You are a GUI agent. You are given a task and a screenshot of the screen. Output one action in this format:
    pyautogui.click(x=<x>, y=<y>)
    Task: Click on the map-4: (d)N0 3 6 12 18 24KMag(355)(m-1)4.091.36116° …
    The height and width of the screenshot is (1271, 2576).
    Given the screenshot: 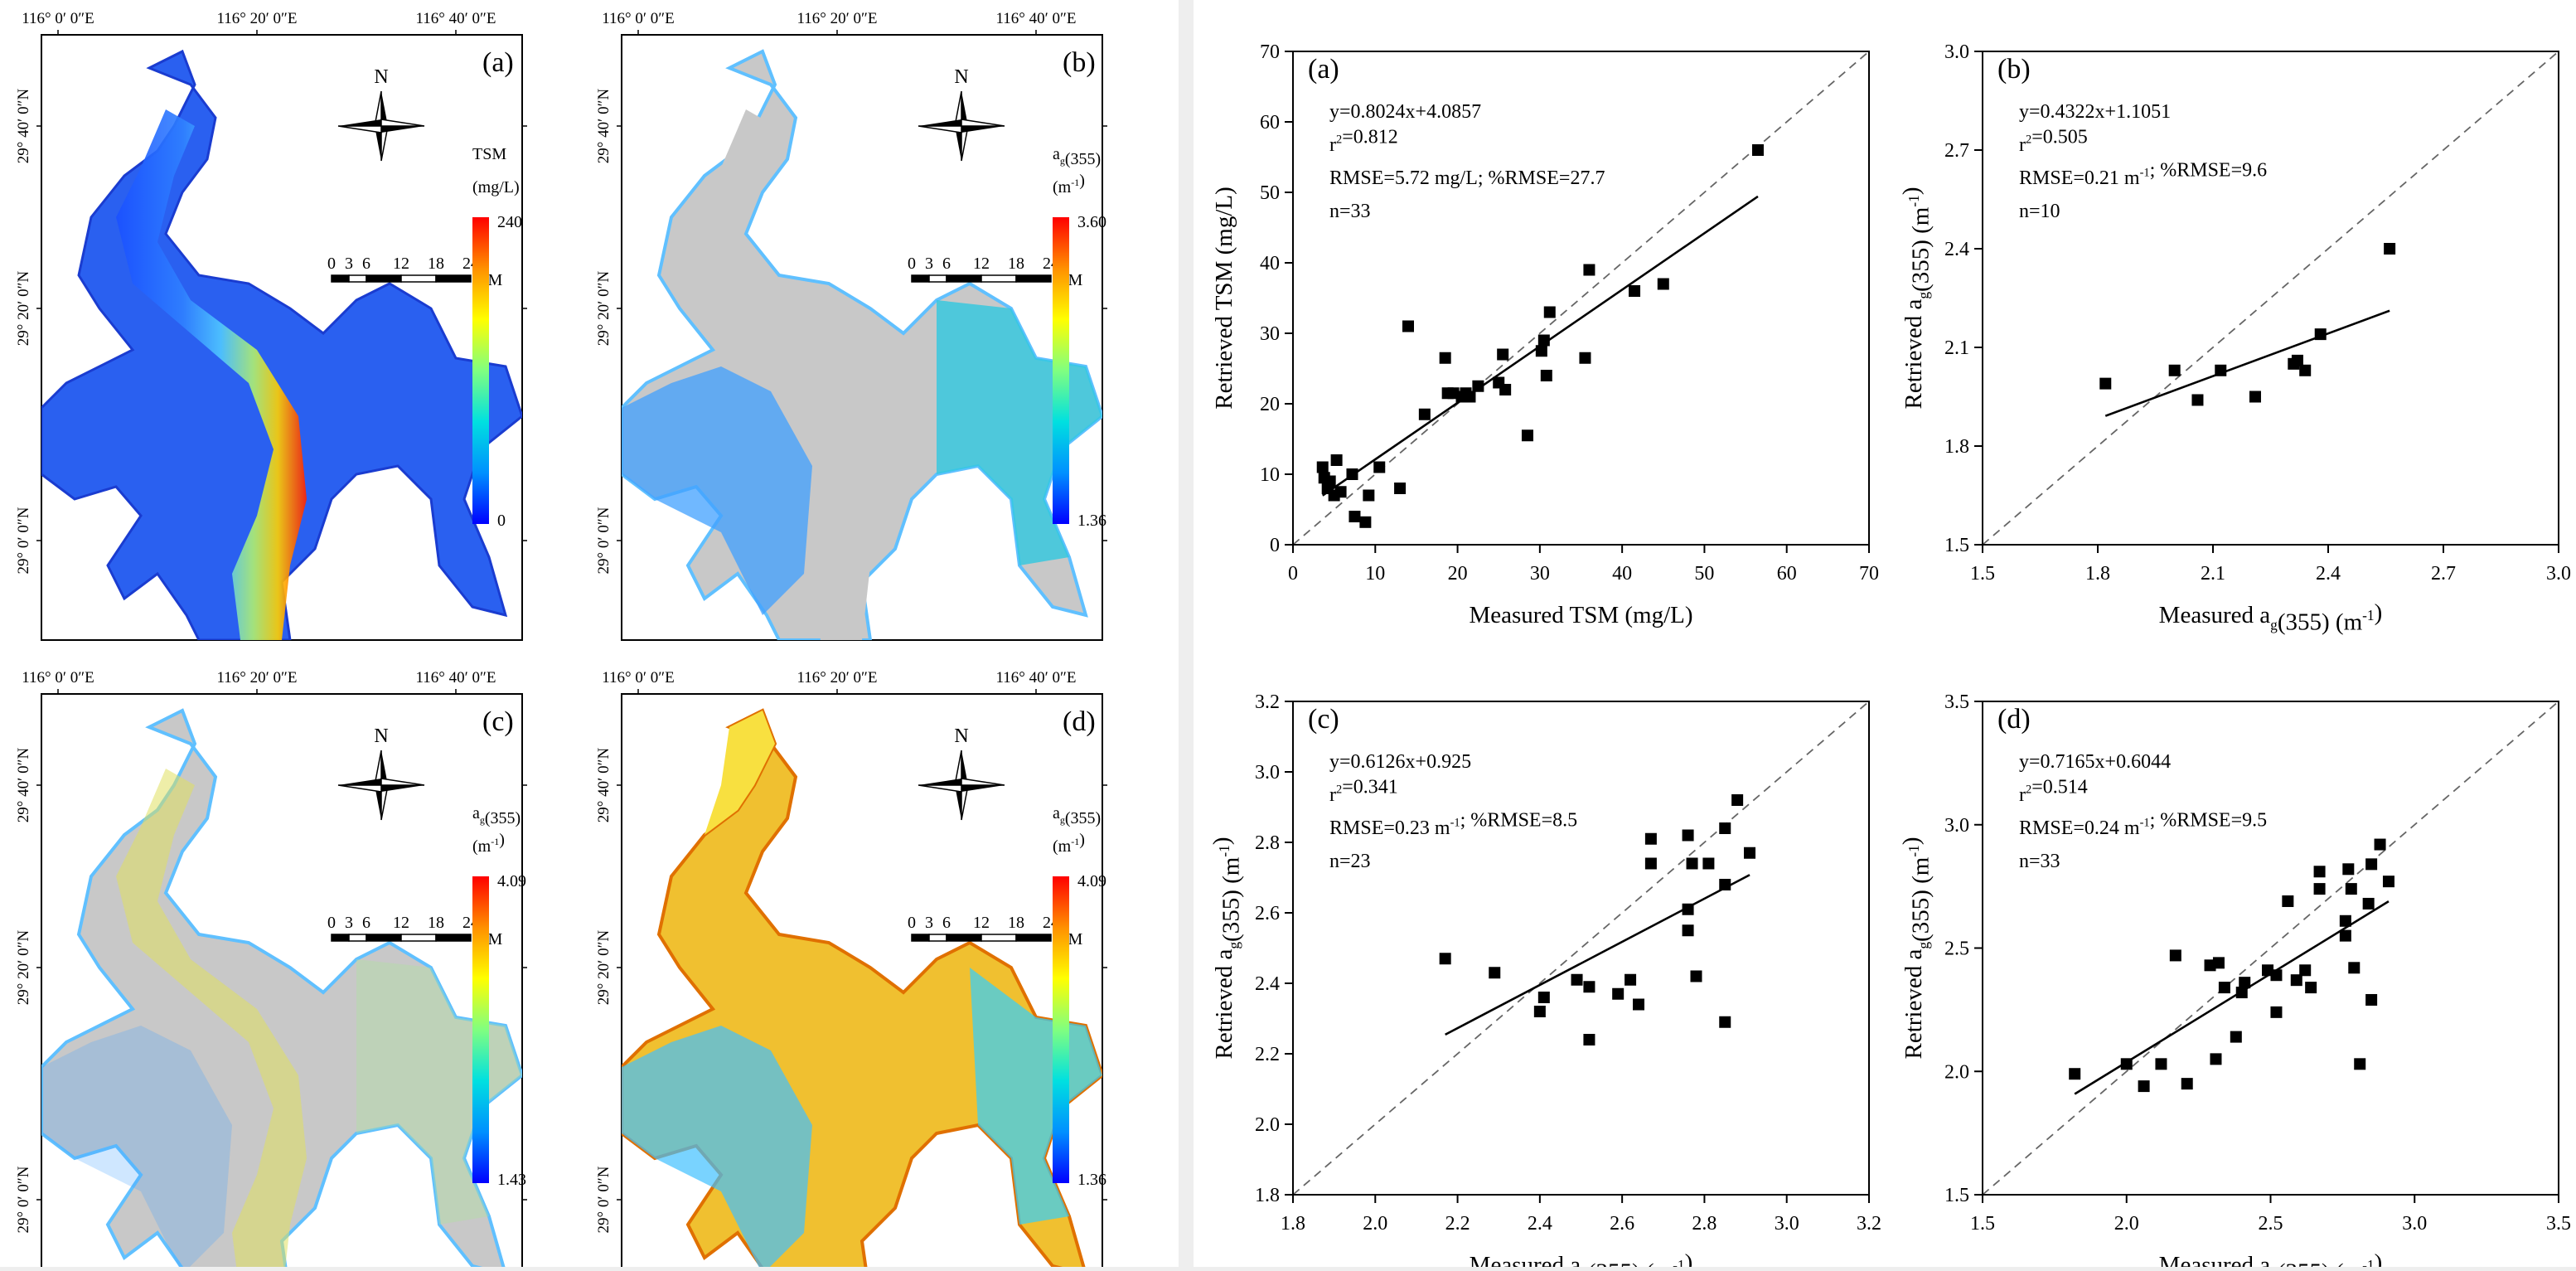 What is the action you would take?
    pyautogui.click(x=851, y=970)
    